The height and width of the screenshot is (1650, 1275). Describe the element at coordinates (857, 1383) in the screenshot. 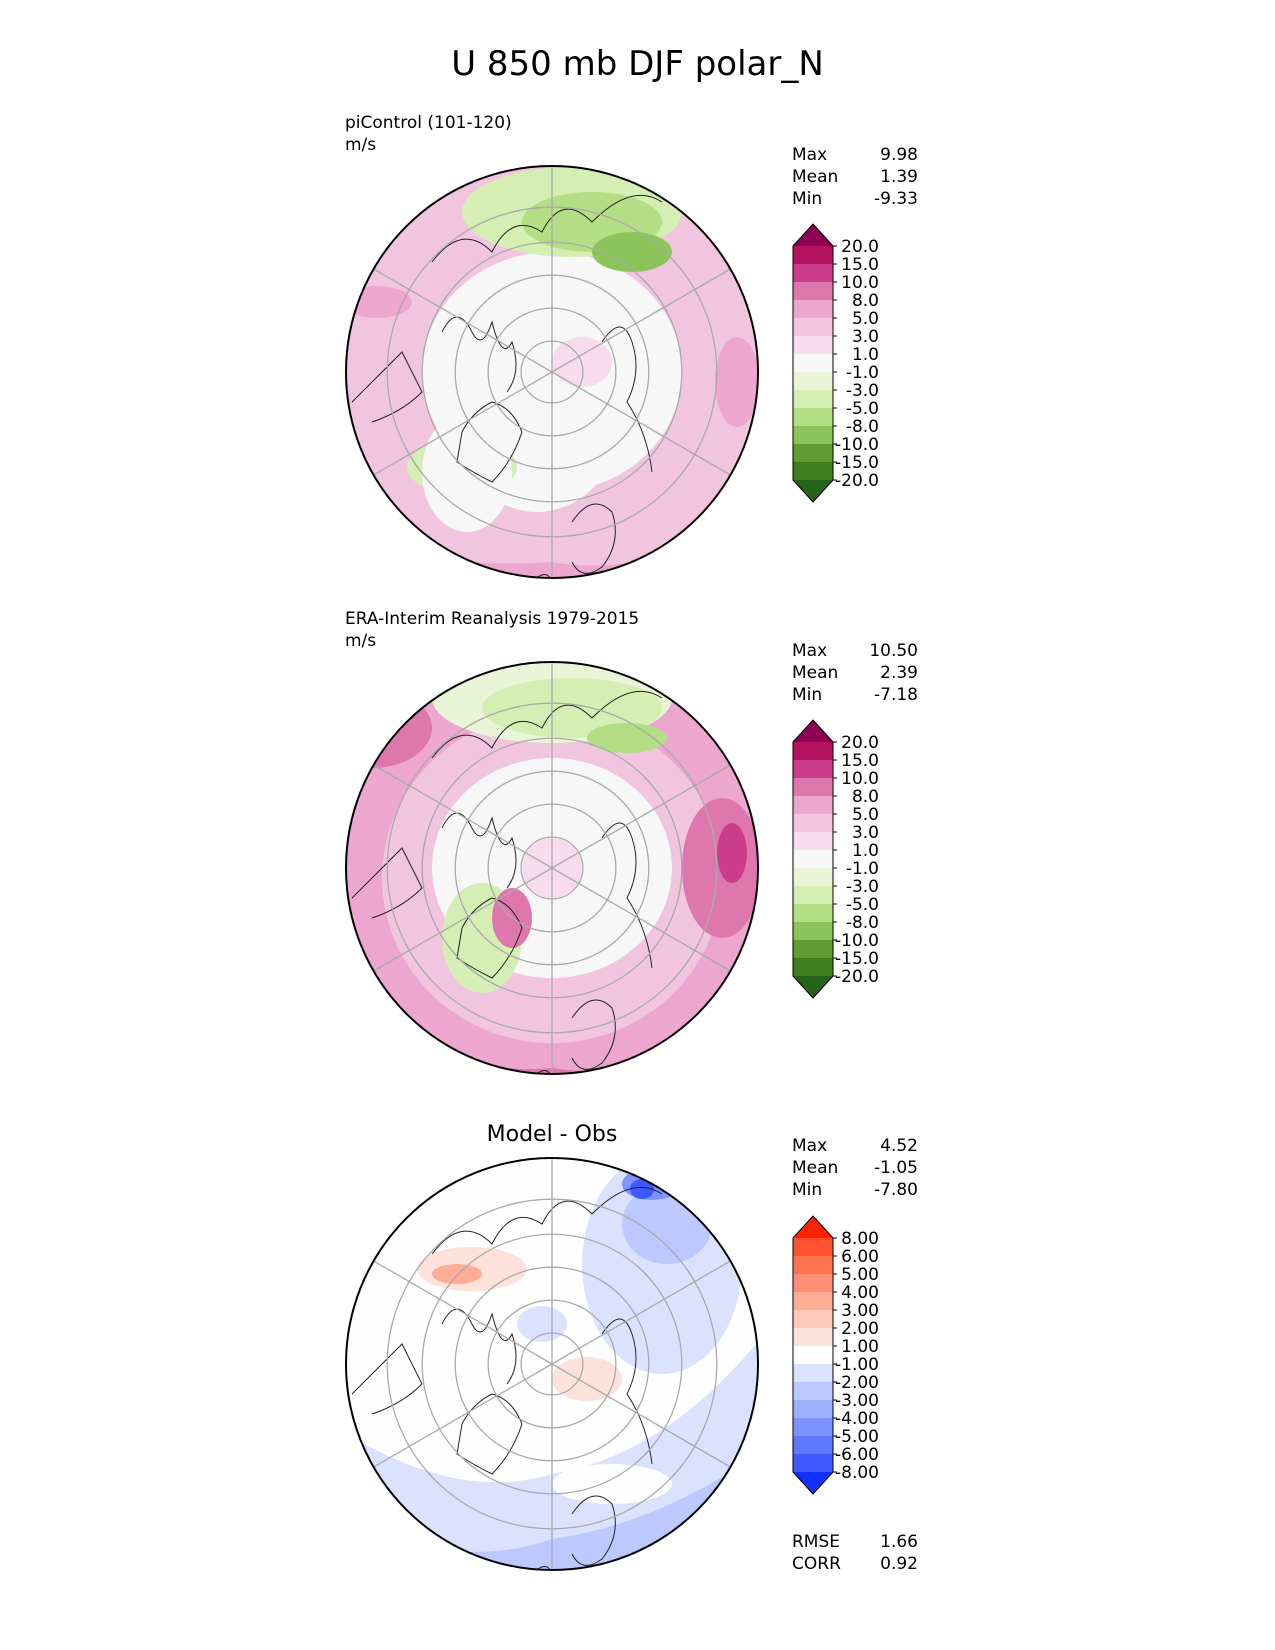

I see `colorbar-tick-label: -2.00` at that location.